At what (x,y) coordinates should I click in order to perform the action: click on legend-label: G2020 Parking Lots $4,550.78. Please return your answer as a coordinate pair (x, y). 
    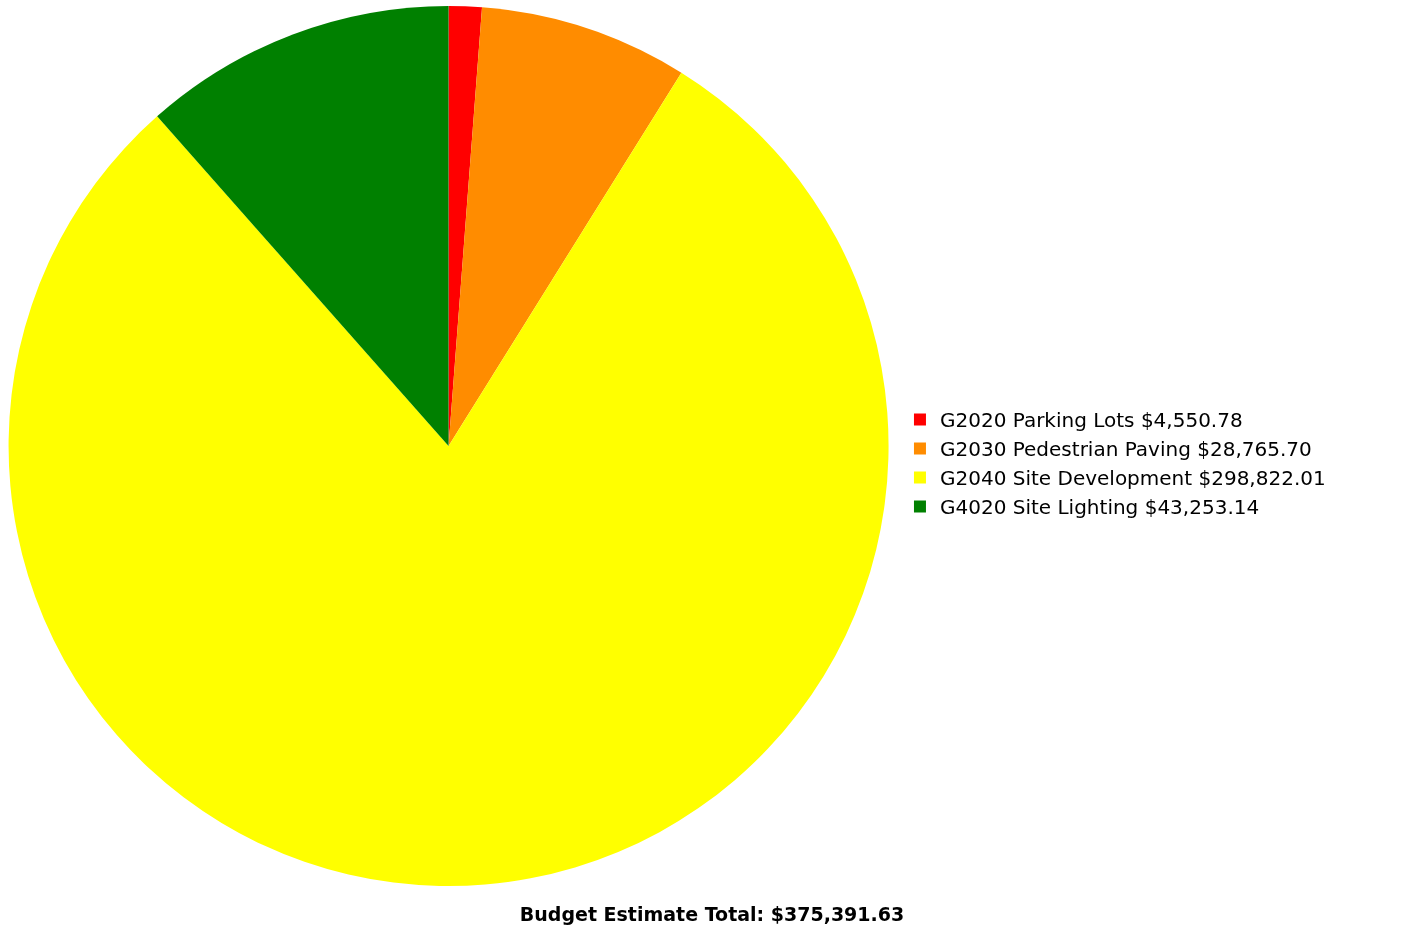
    Looking at the image, I should click on (1091, 420).